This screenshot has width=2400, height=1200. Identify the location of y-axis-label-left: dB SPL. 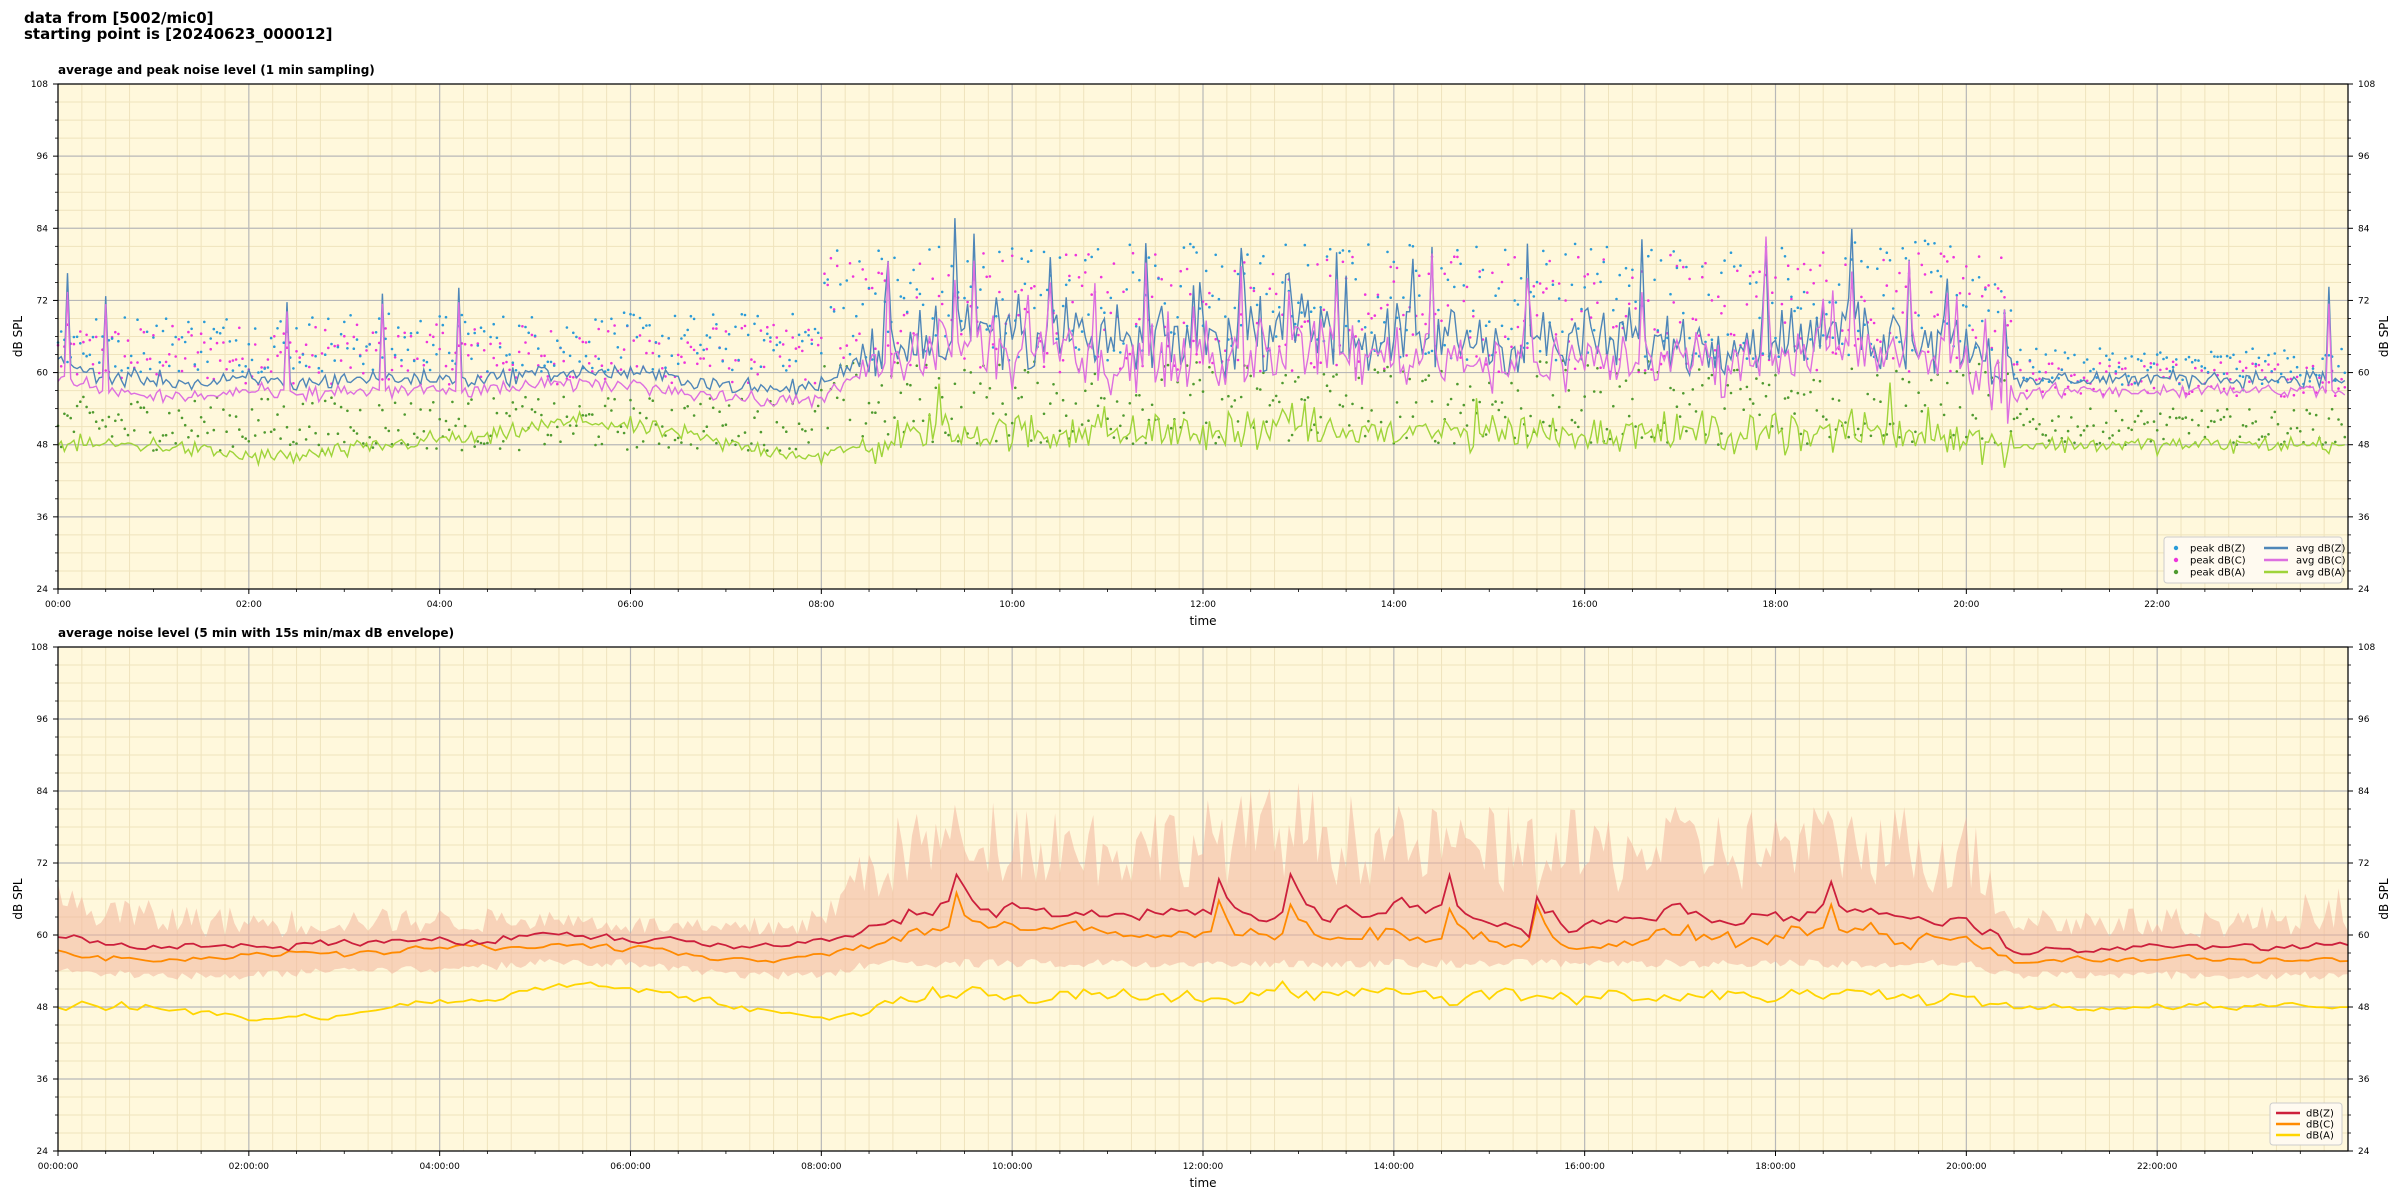
(18, 337).